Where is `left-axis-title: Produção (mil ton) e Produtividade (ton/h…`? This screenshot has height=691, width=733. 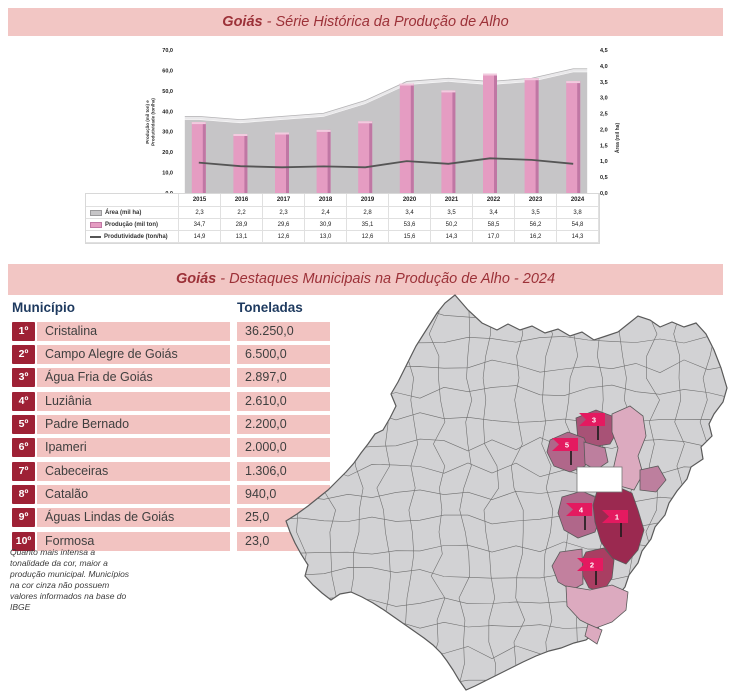 left-axis-title: Produção (mil ton) e Produtividade (ton/h… is located at coordinates (150, 122).